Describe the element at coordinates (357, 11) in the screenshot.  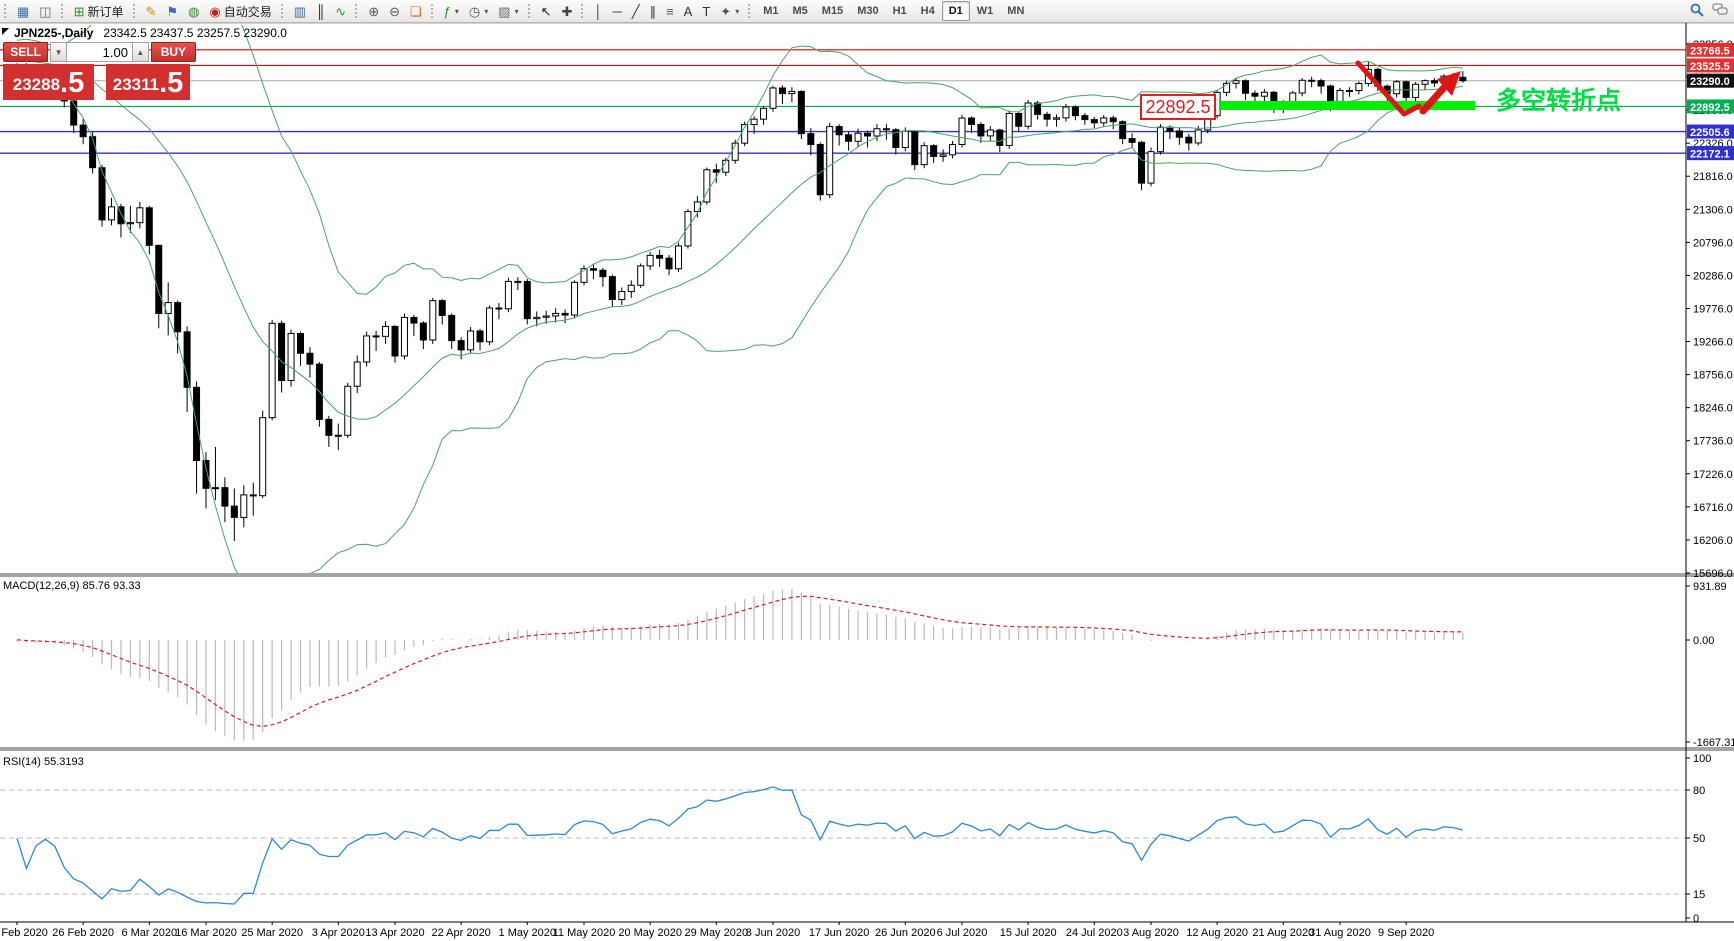
I see `toolbar-grip` at that location.